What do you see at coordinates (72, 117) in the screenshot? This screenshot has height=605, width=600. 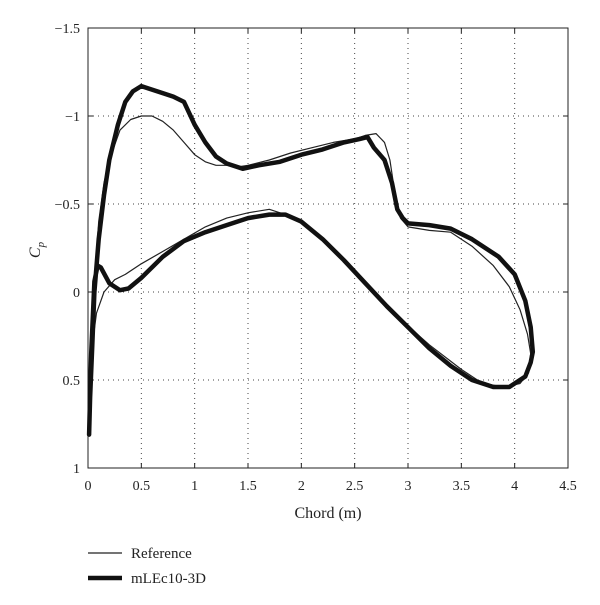 I see `y-tick-label: −1` at bounding box center [72, 117].